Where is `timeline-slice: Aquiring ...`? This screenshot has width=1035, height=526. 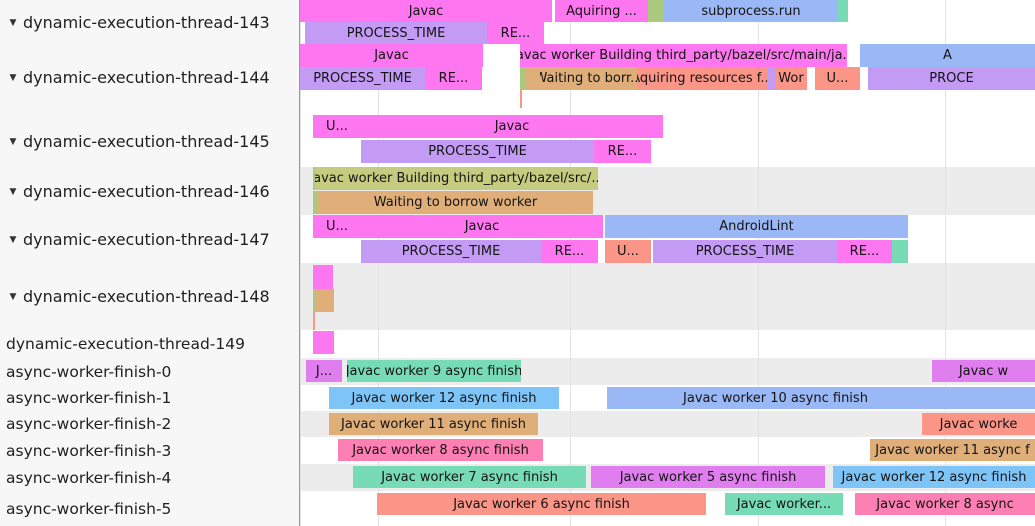 timeline-slice: Aquiring ... is located at coordinates (601, 11).